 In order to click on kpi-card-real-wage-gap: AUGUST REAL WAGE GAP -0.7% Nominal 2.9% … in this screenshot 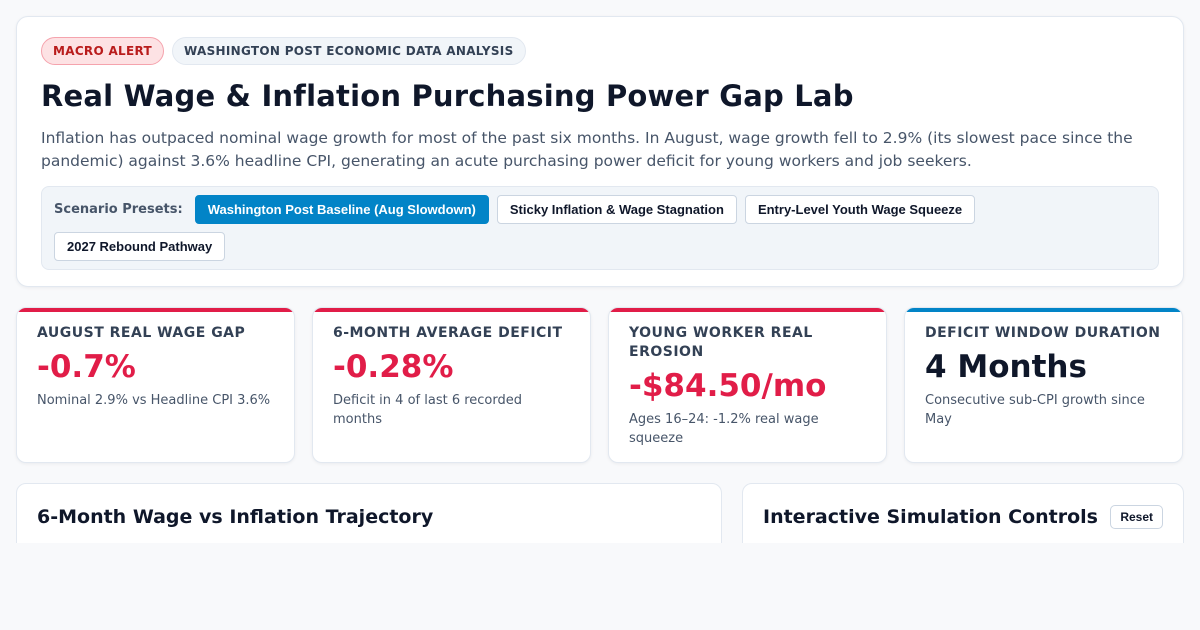, I will do `click(155, 385)`.